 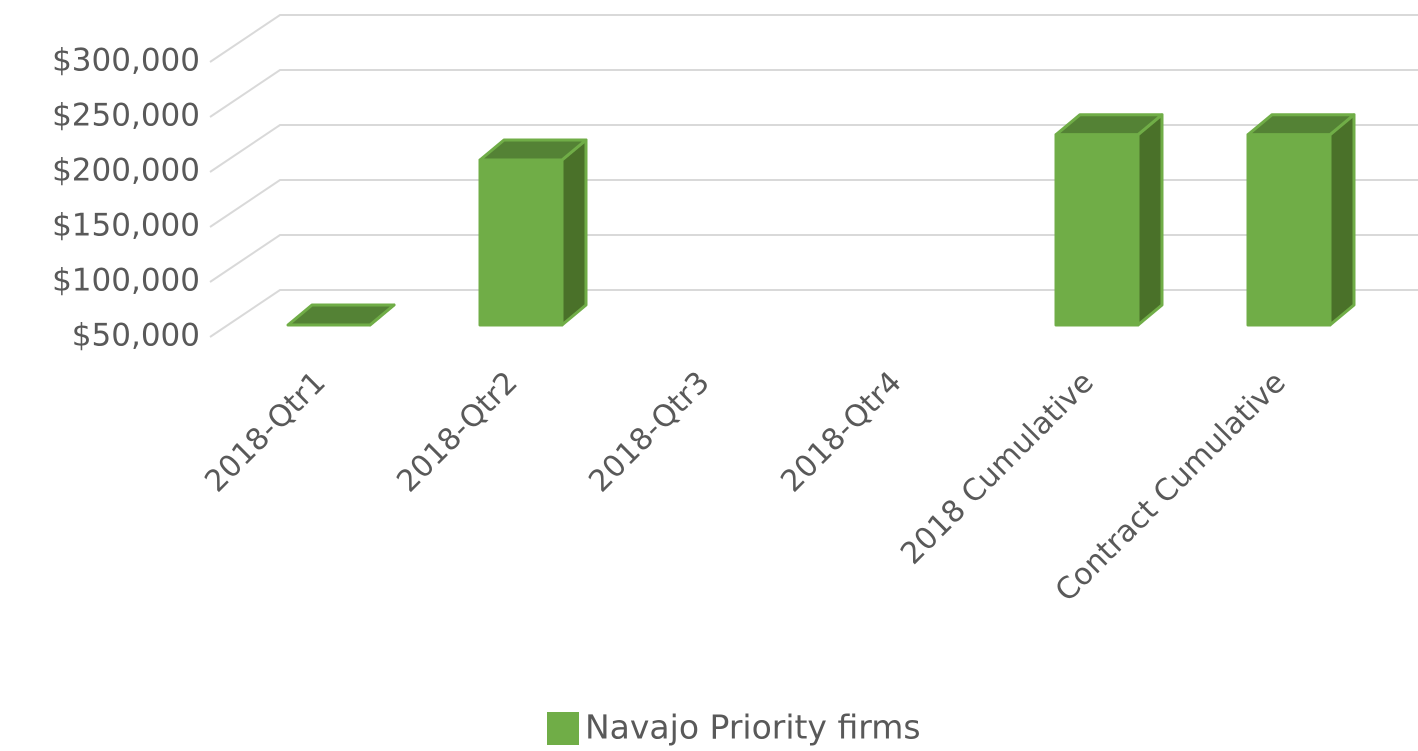 What do you see at coordinates (126, 226) in the screenshot?
I see `y-tick-label: $150,000` at bounding box center [126, 226].